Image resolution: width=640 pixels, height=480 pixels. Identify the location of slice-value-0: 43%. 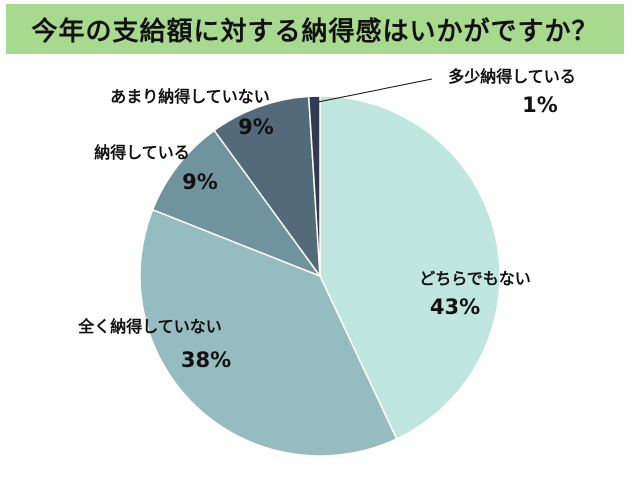
(455, 307).